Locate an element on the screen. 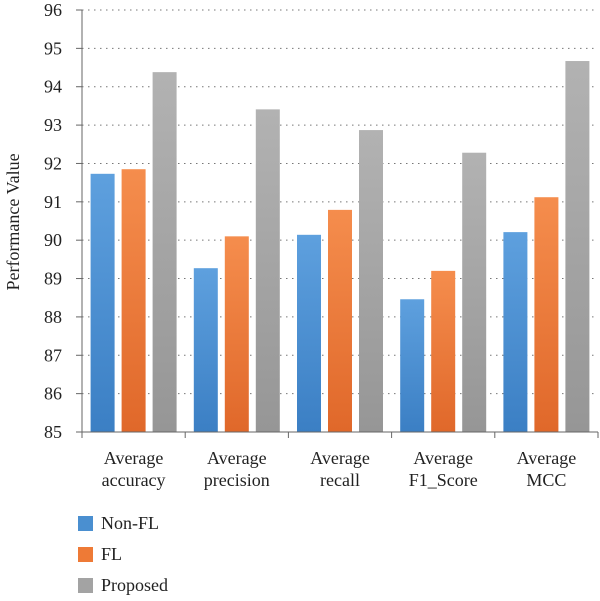 The height and width of the screenshot is (601, 600). x-category-label: Average accuracy is located at coordinates (134, 469).